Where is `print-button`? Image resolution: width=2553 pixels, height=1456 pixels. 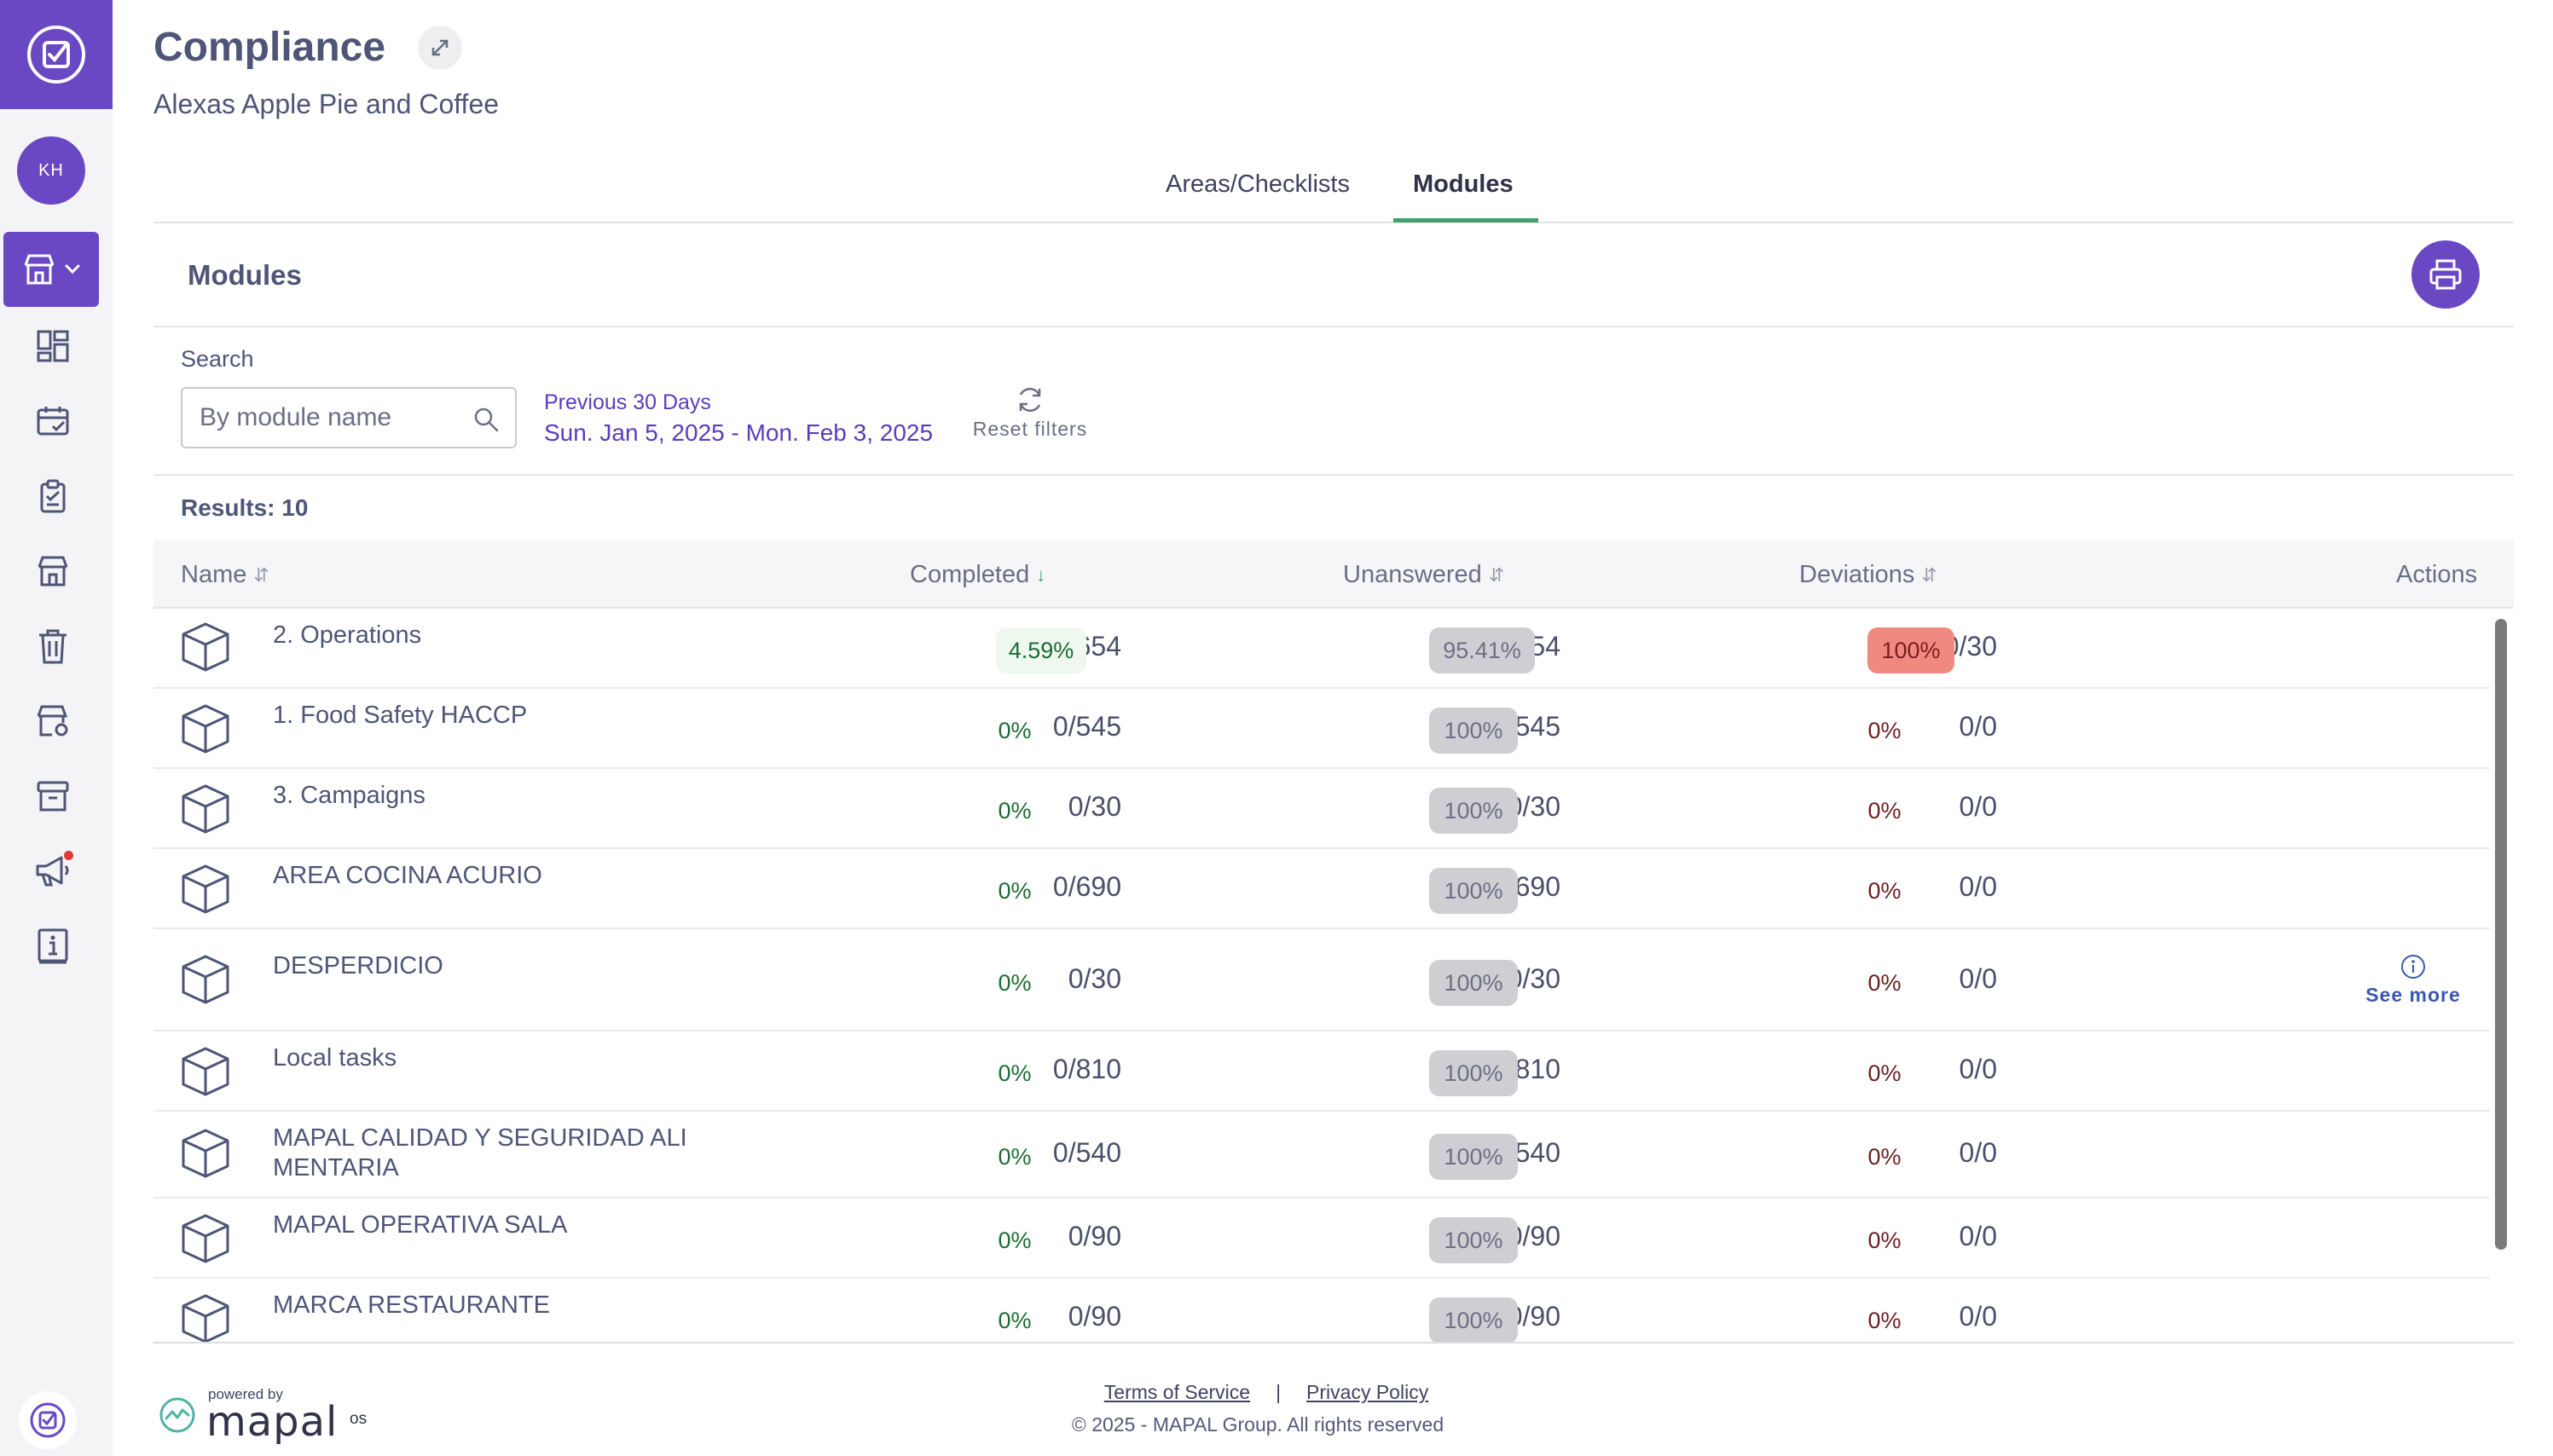
print-button is located at coordinates (2445, 274).